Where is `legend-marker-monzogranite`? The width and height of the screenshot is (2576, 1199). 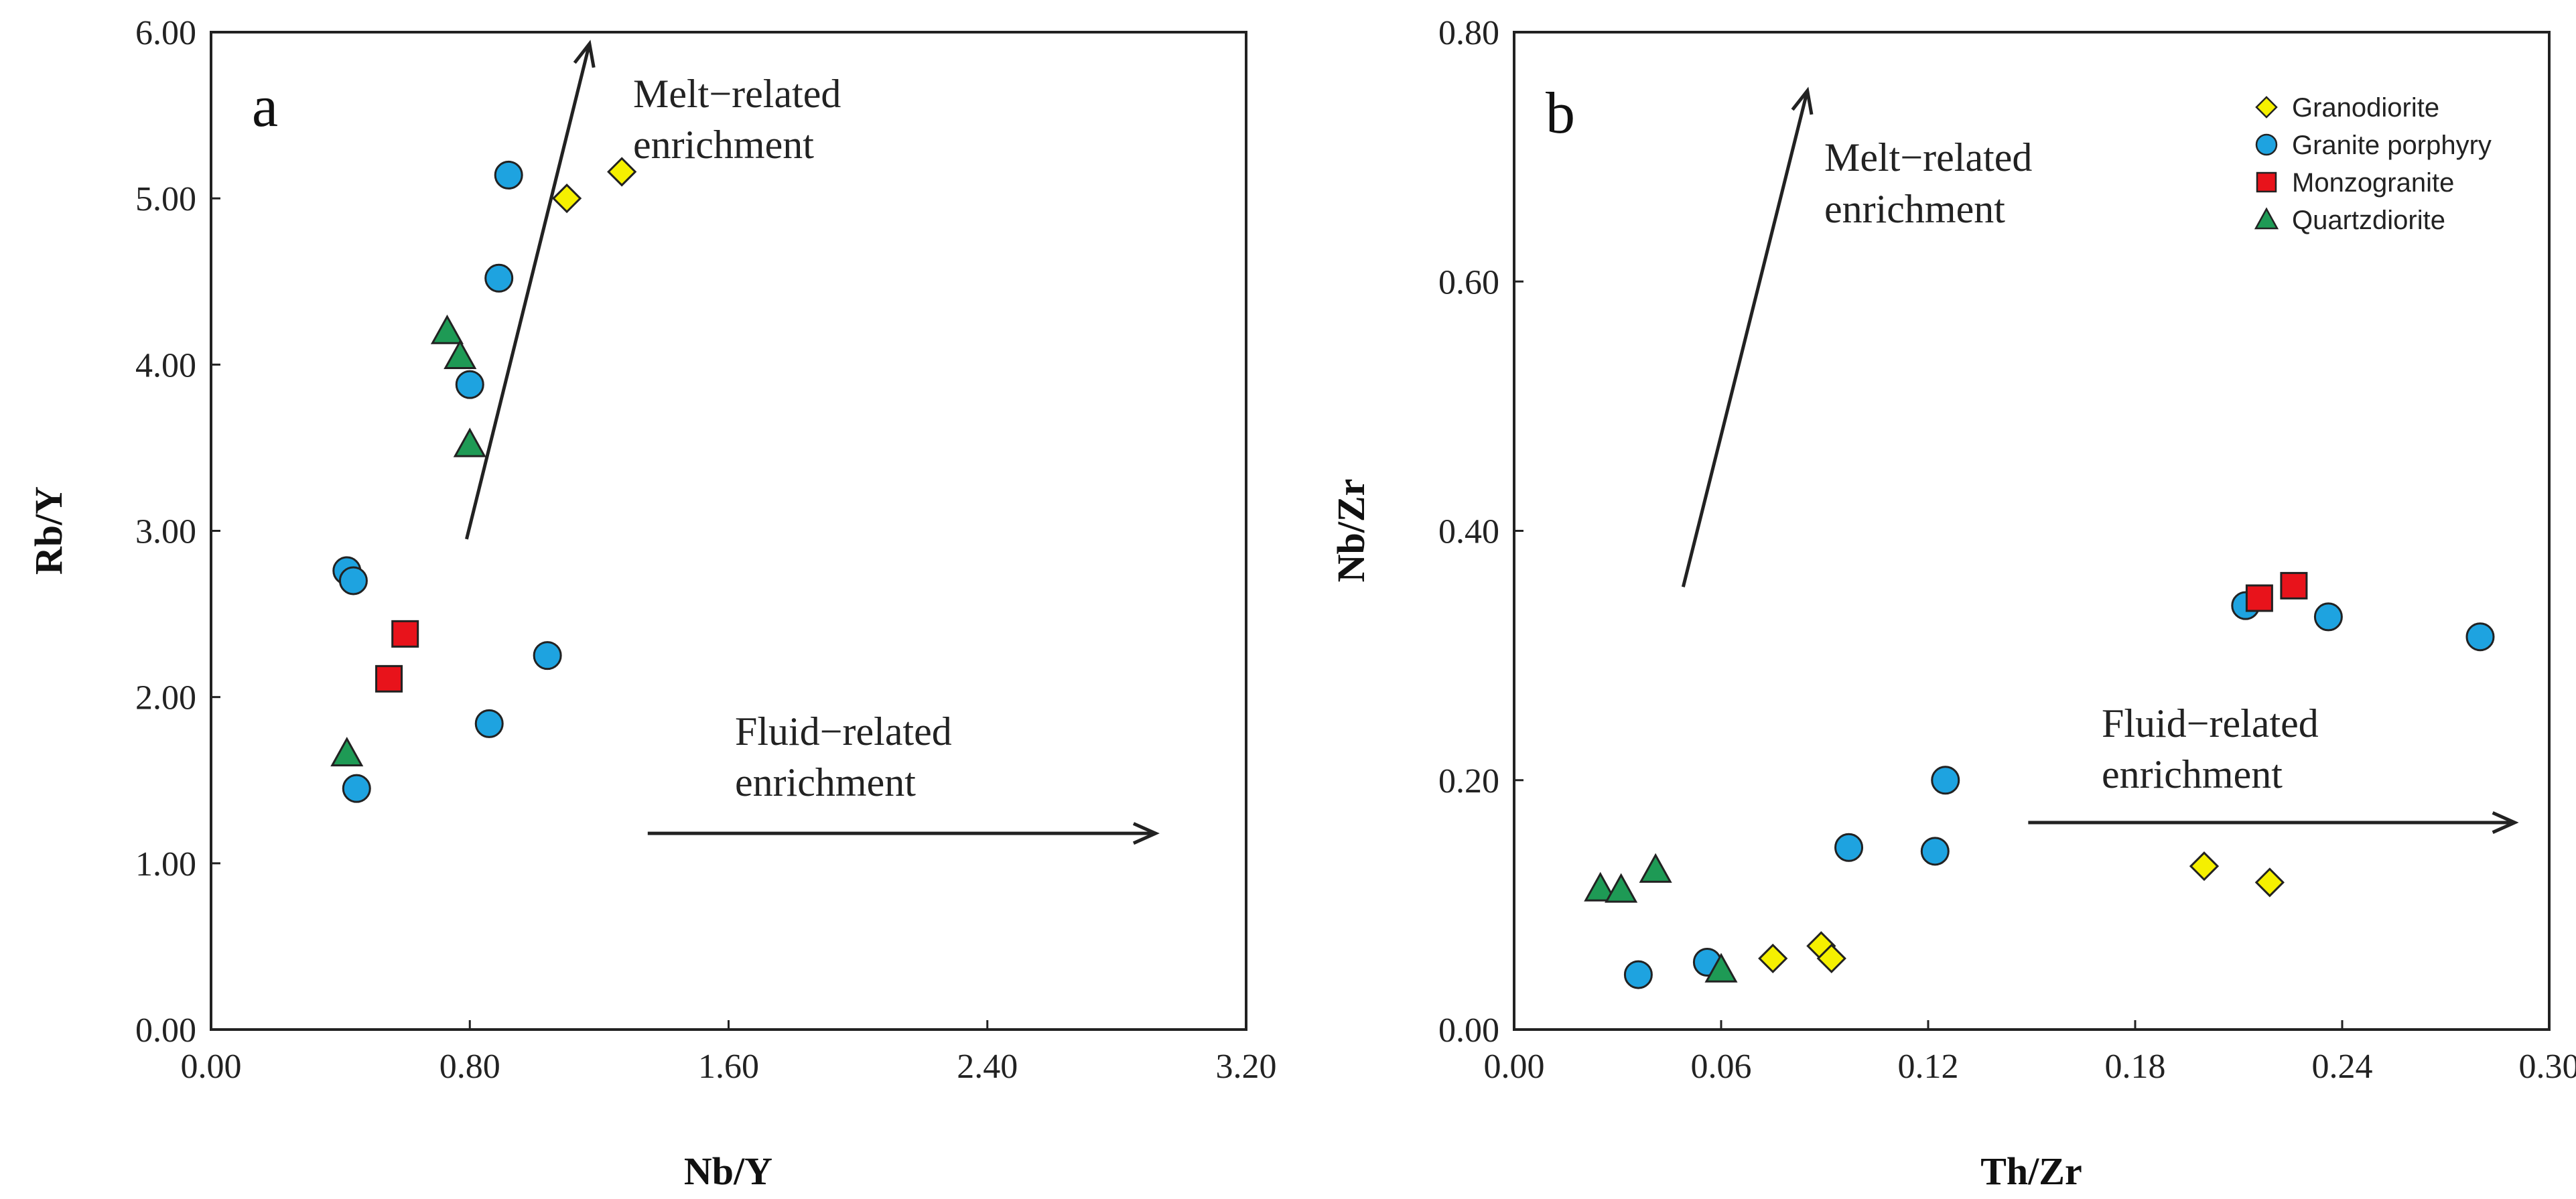 legend-marker-monzogranite is located at coordinates (2266, 182).